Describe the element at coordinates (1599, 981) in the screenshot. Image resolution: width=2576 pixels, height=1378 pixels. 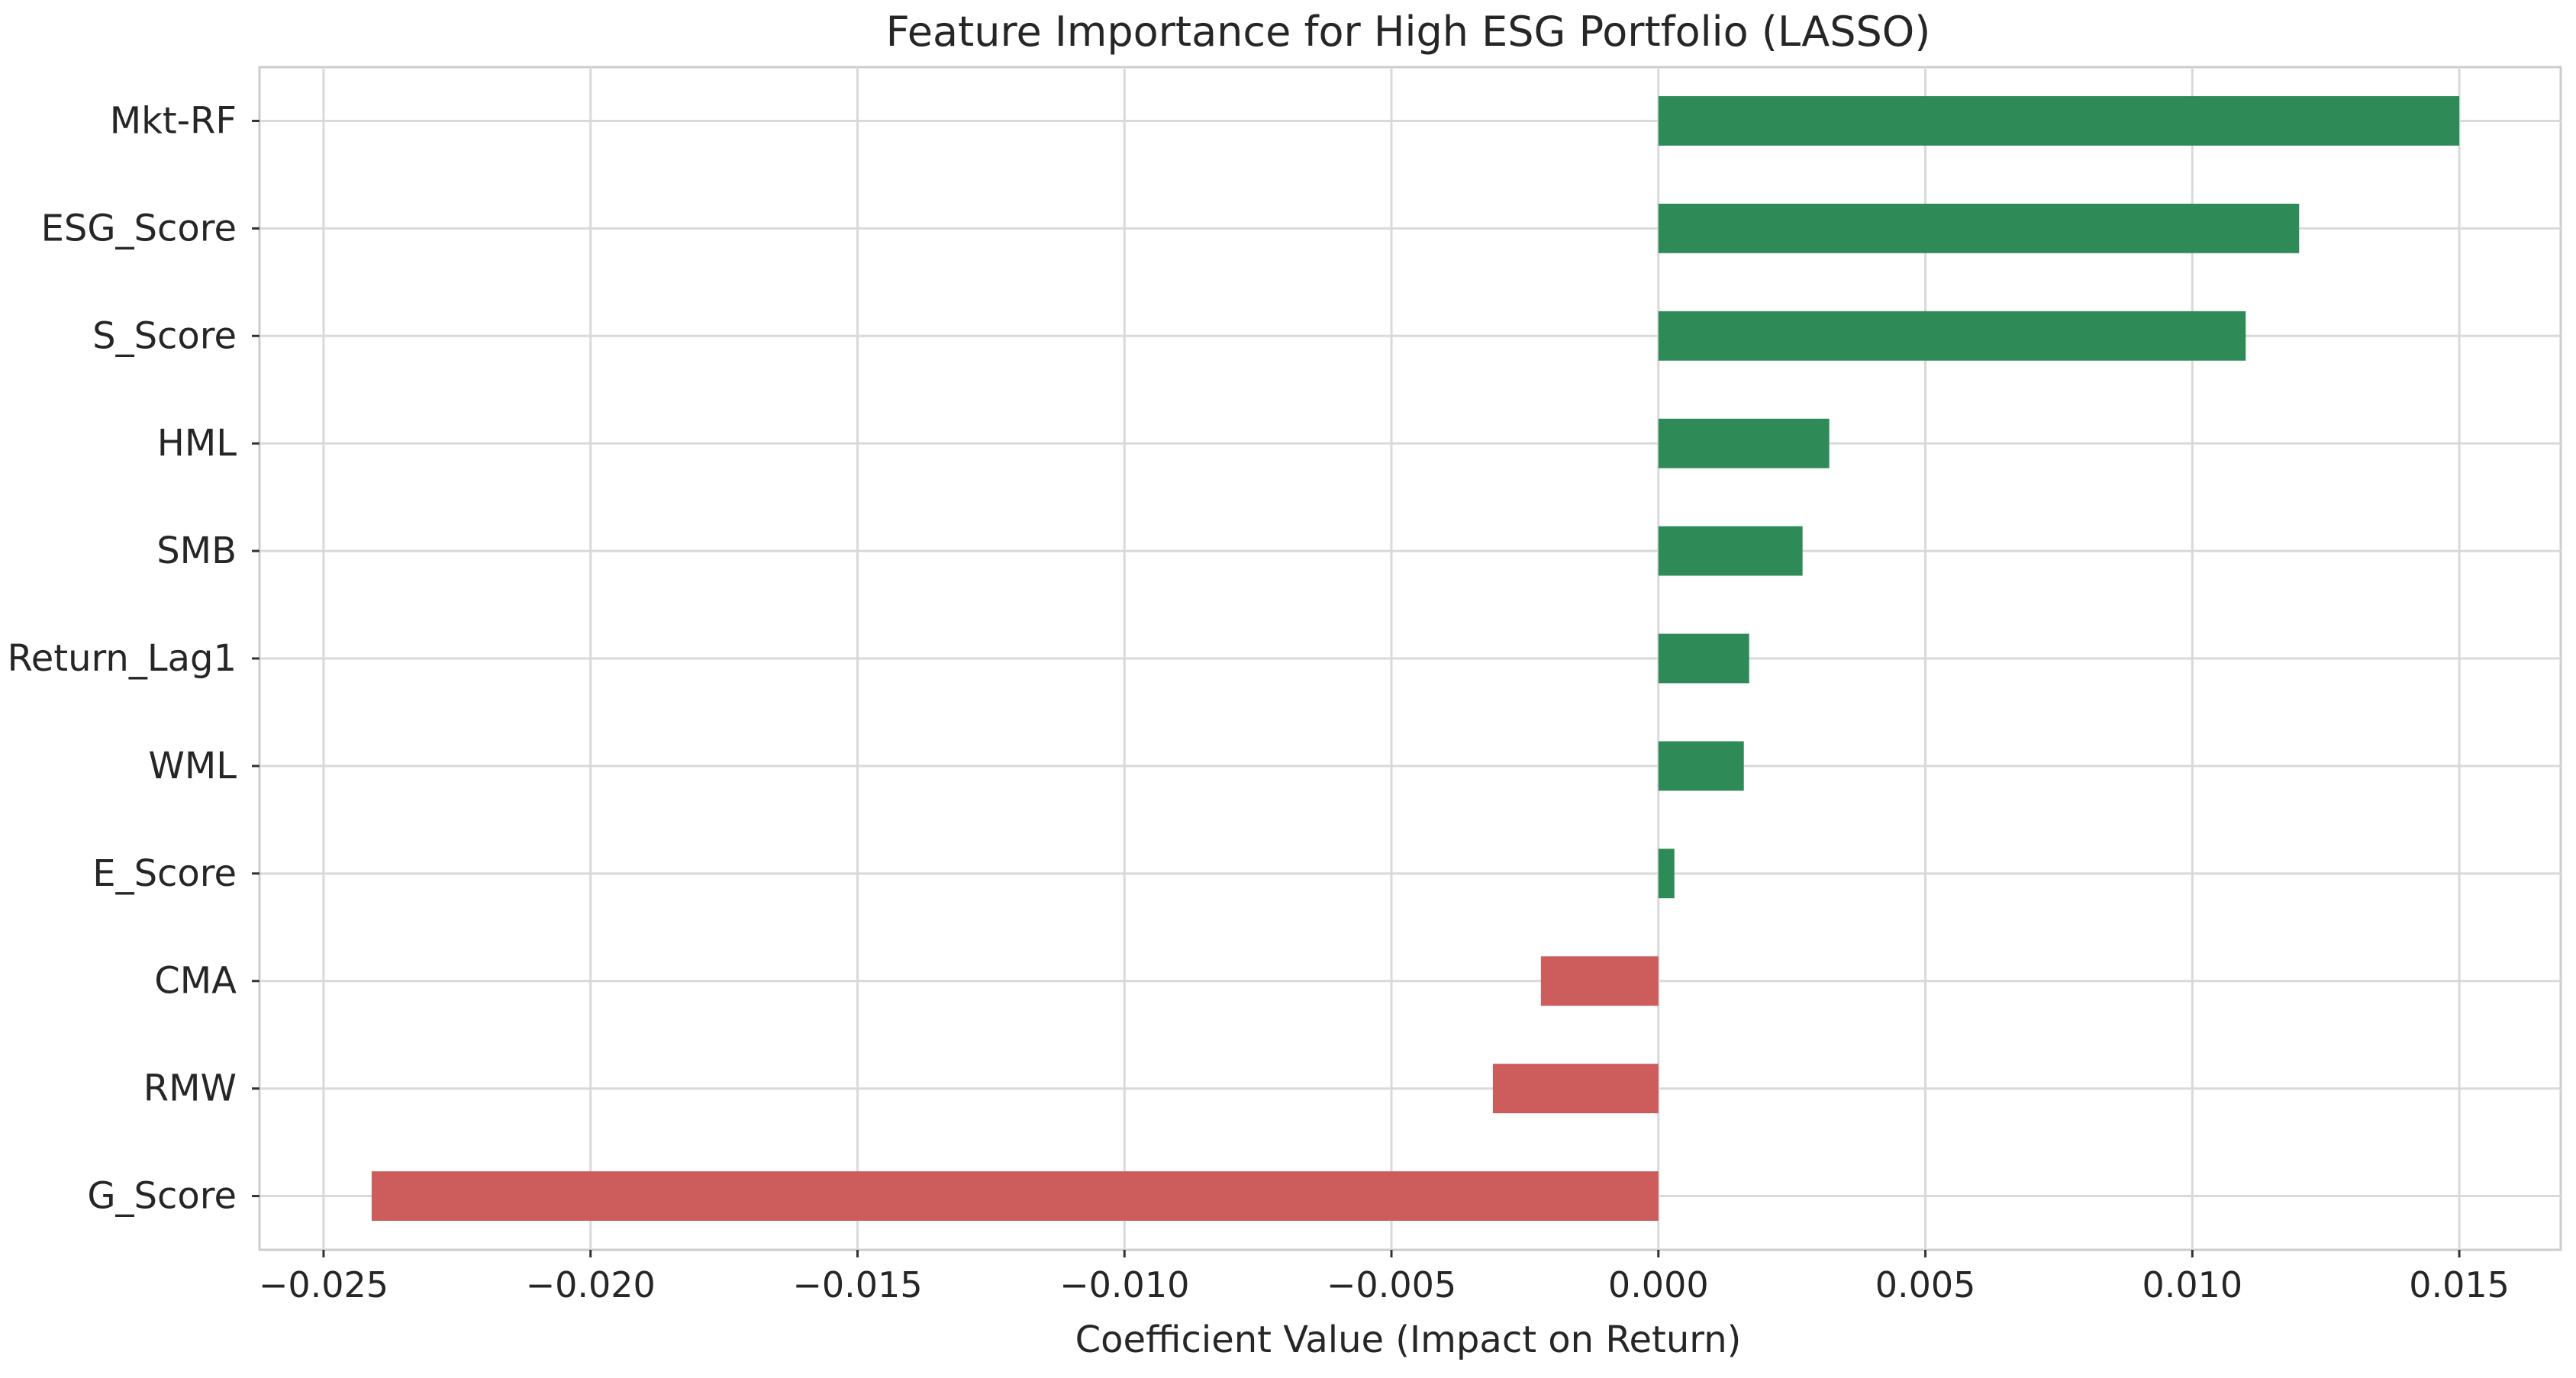
I see `bar-cma` at that location.